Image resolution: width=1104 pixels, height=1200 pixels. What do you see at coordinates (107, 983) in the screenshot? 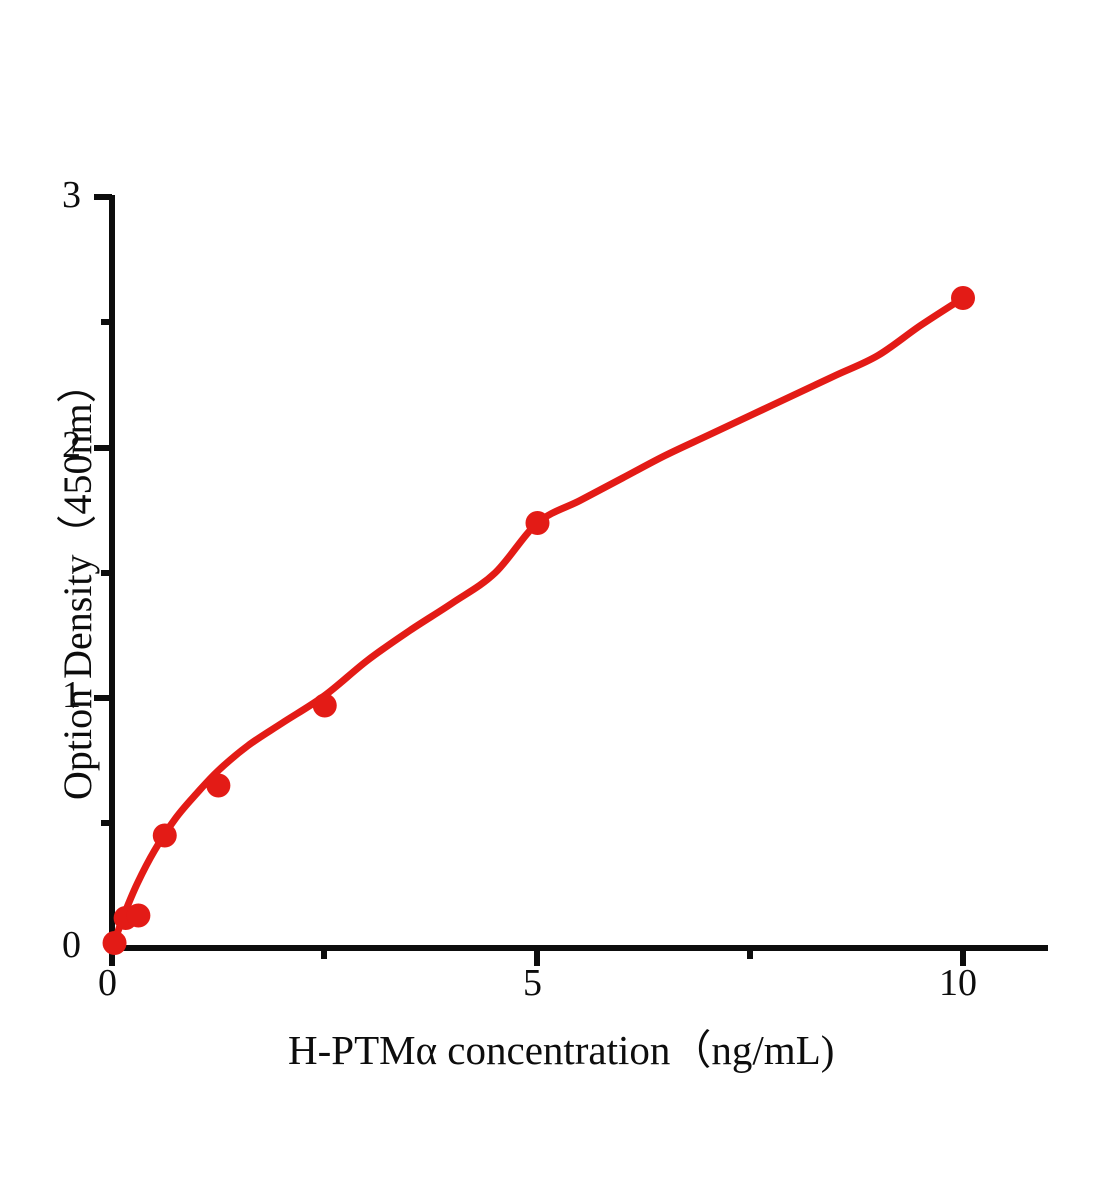
I see `x-axis-tick-label-0: 0` at bounding box center [107, 983].